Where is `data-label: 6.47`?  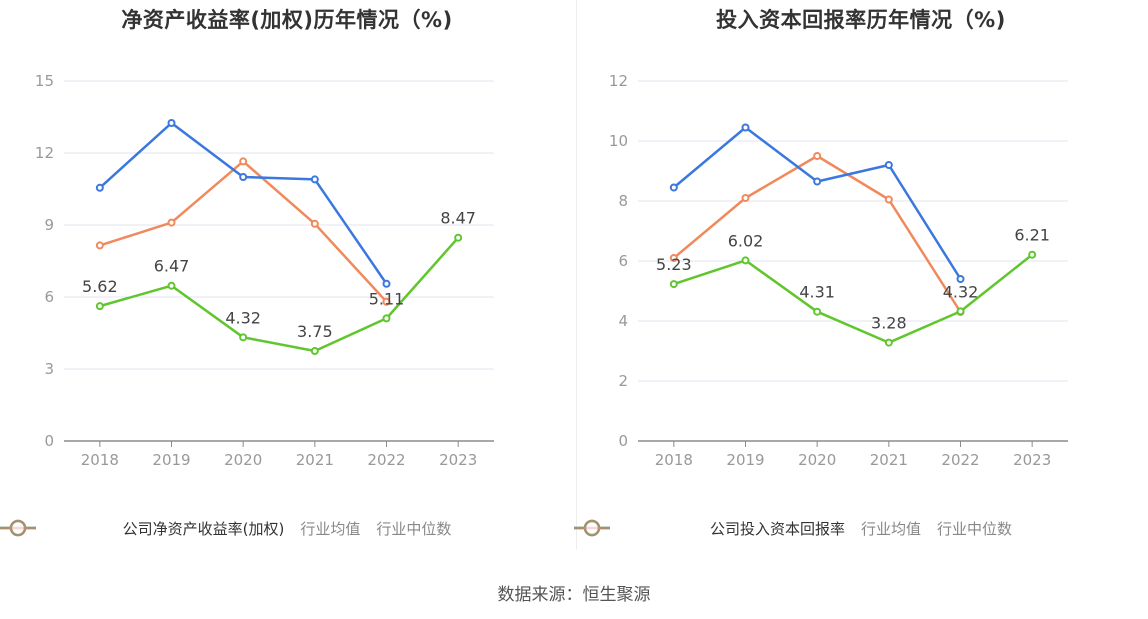
data-label: 6.47 is located at coordinates (172, 266).